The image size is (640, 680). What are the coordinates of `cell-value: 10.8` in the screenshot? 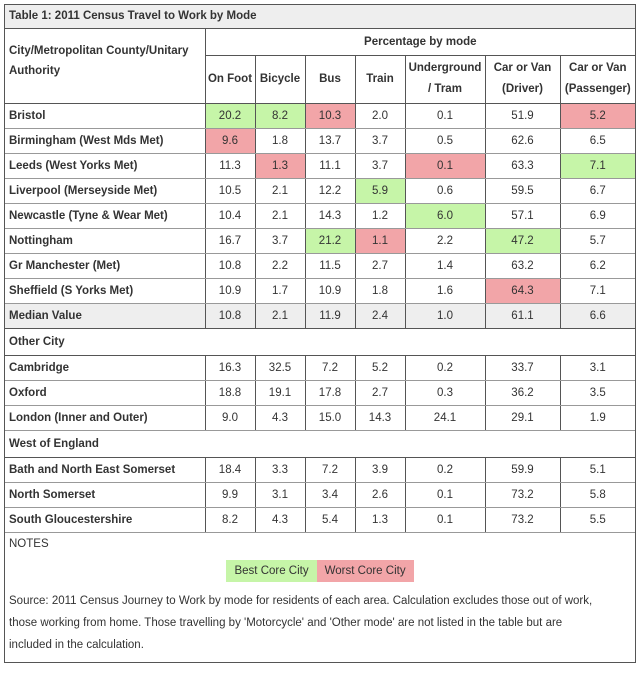 It's located at (230, 266).